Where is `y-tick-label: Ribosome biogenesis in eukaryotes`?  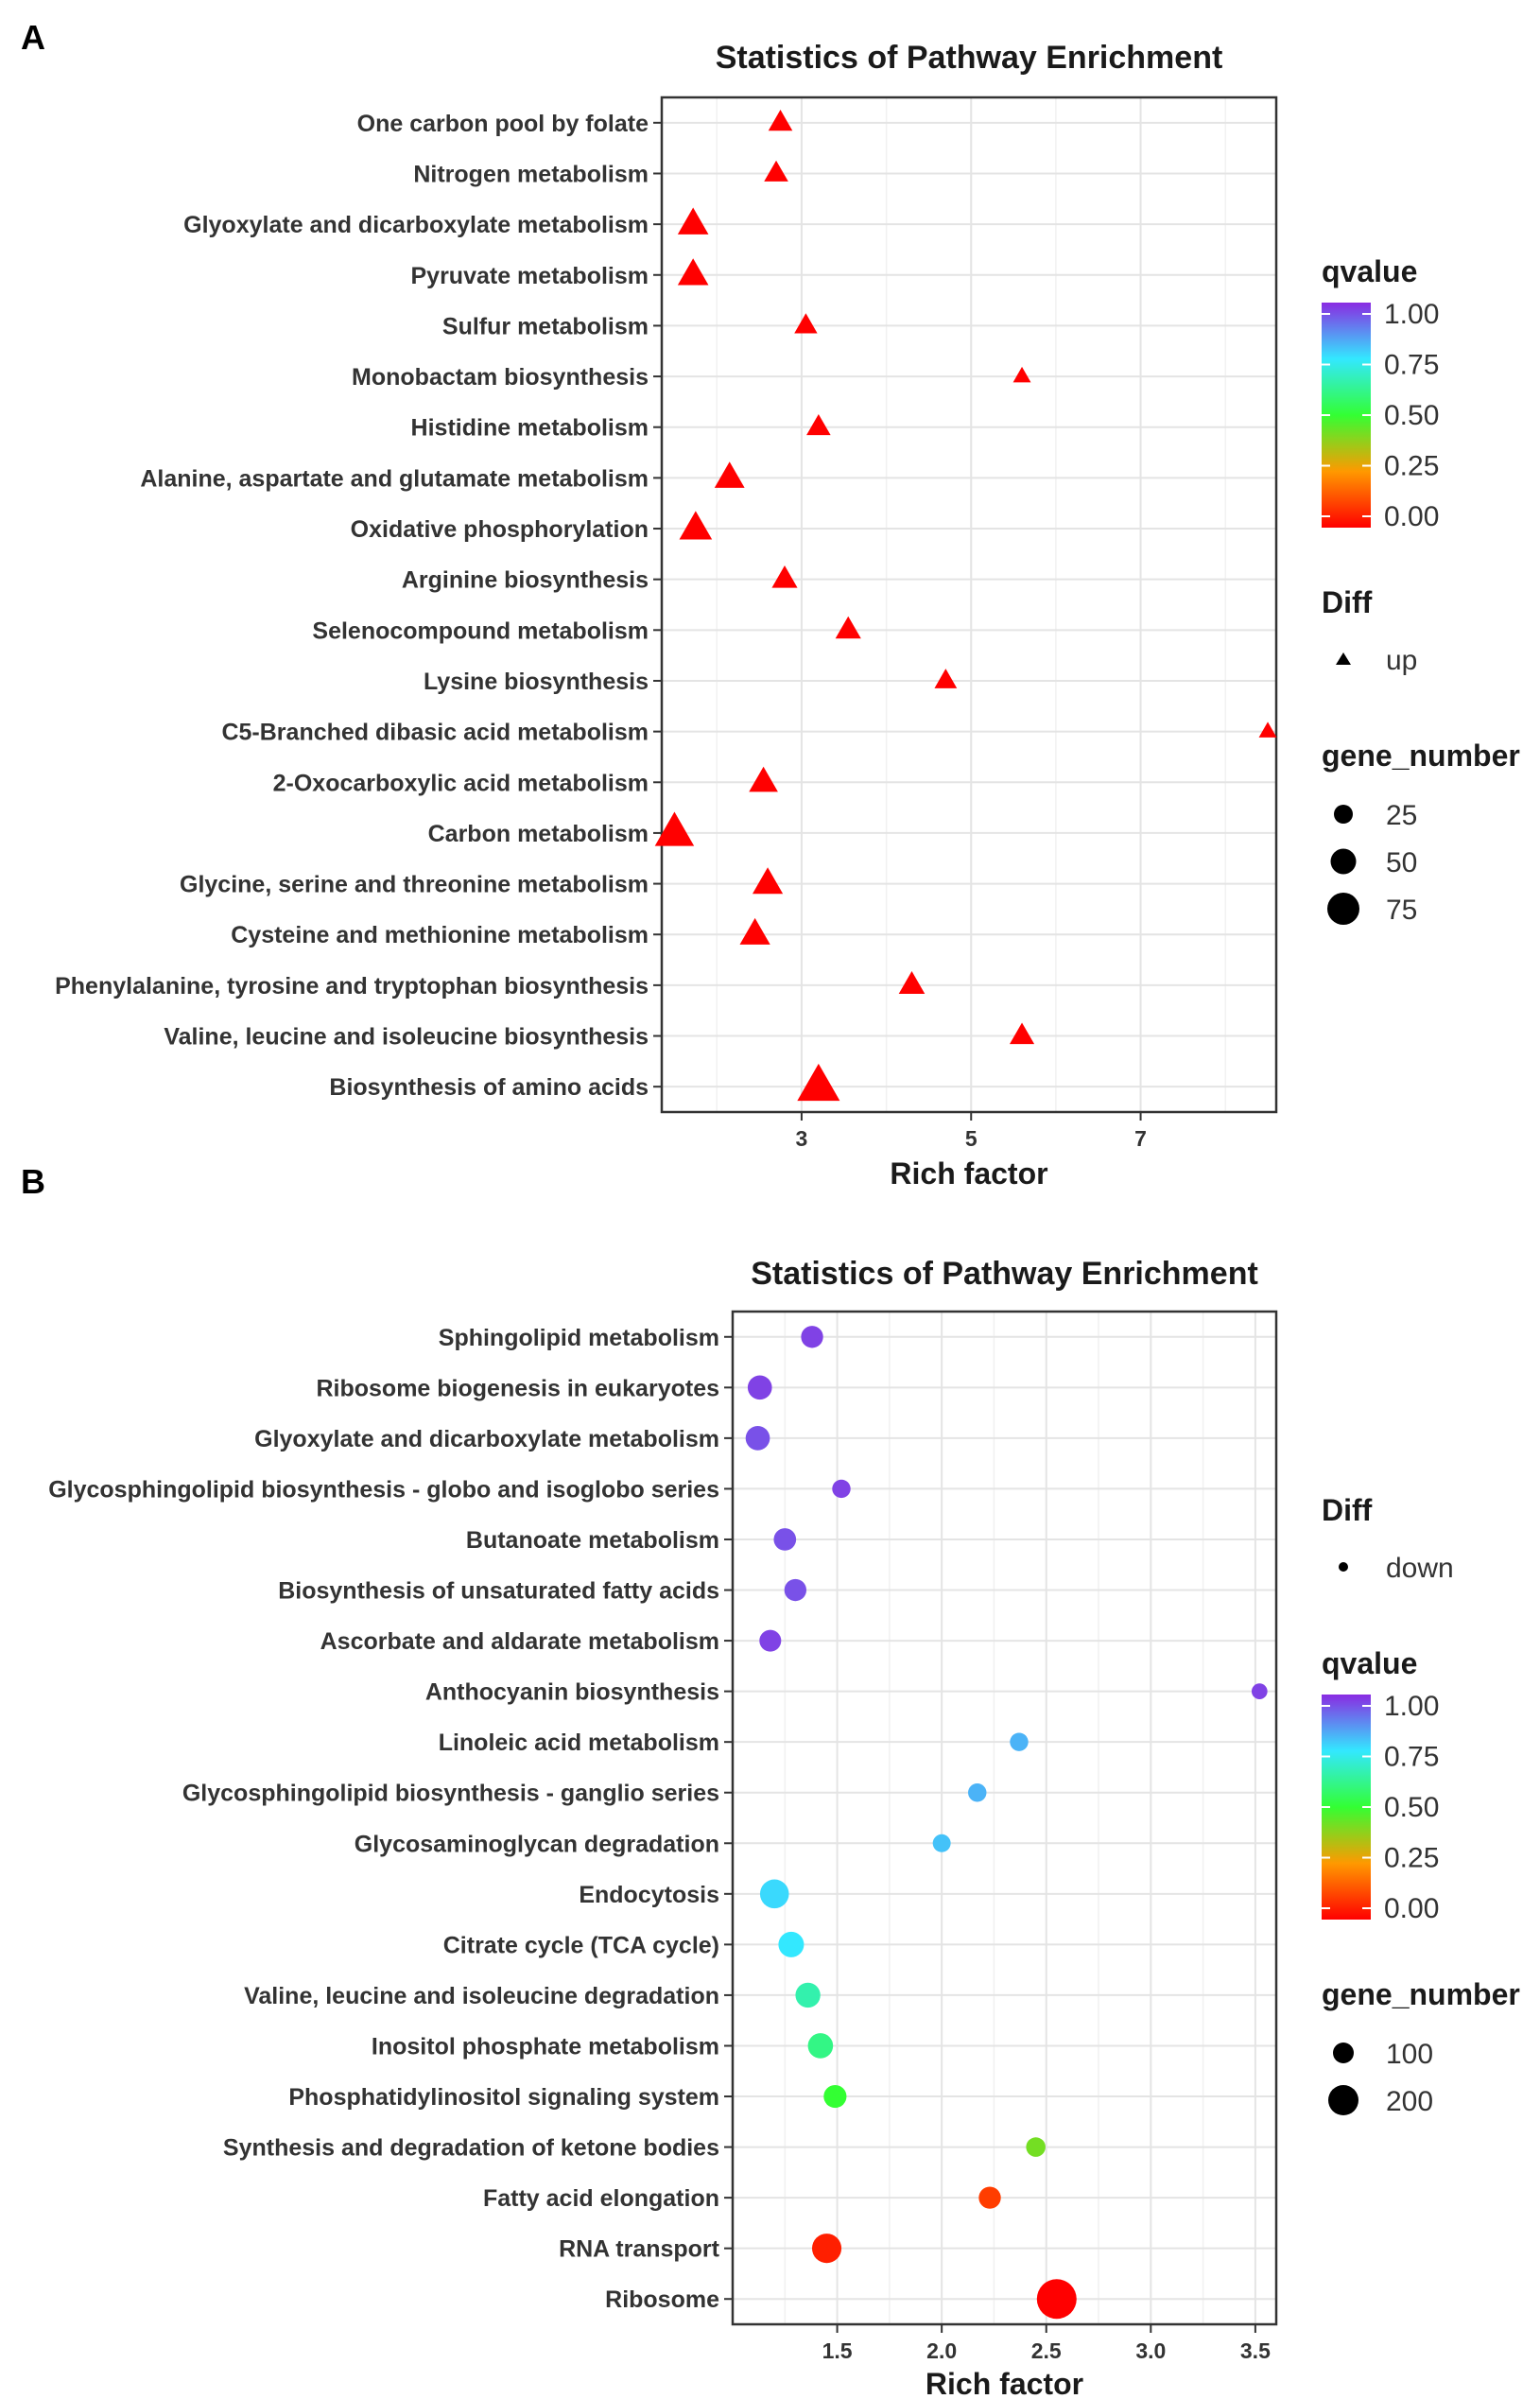 y-tick-label: Ribosome biogenesis in eukaryotes is located at coordinates (517, 1388).